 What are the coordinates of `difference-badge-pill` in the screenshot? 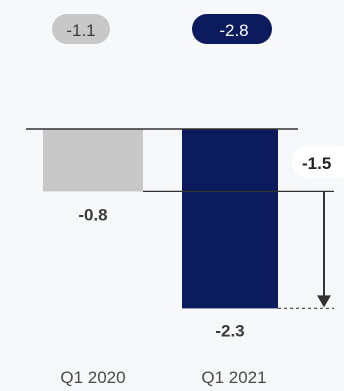 It's located at (318, 162).